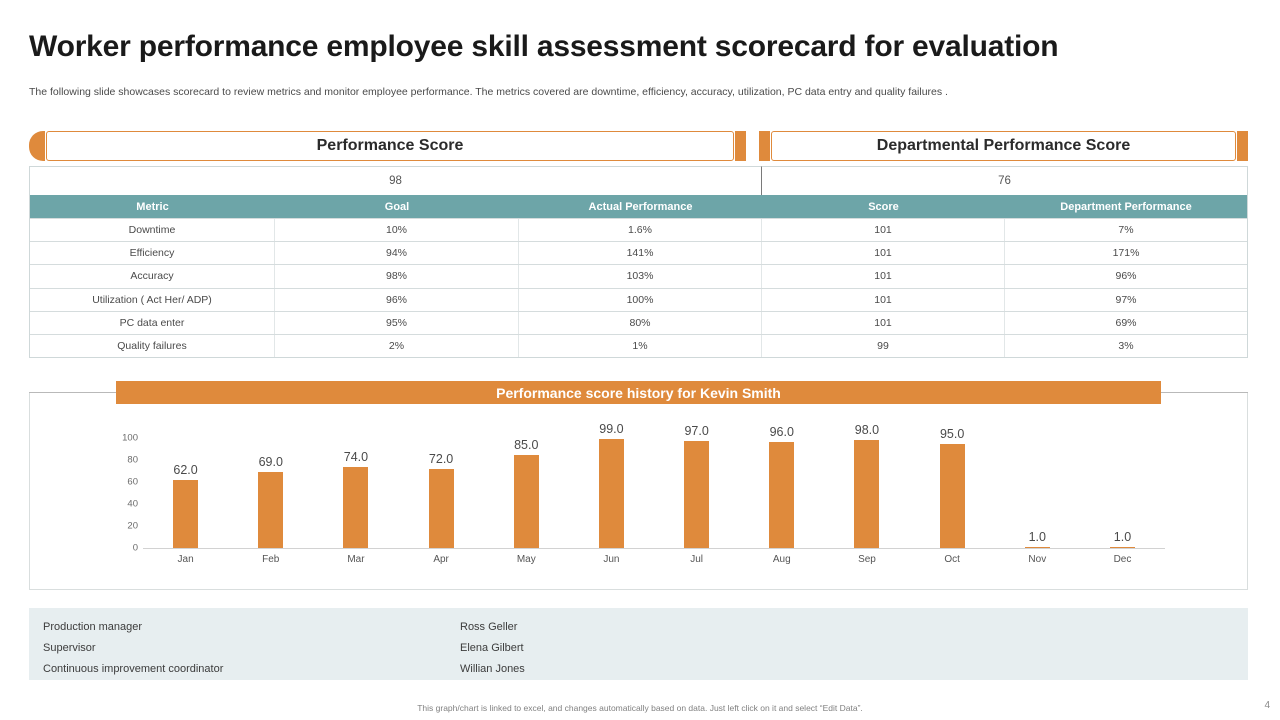  Describe the element at coordinates (867, 430) in the screenshot. I see `bar-value-label: 98.0` at that location.